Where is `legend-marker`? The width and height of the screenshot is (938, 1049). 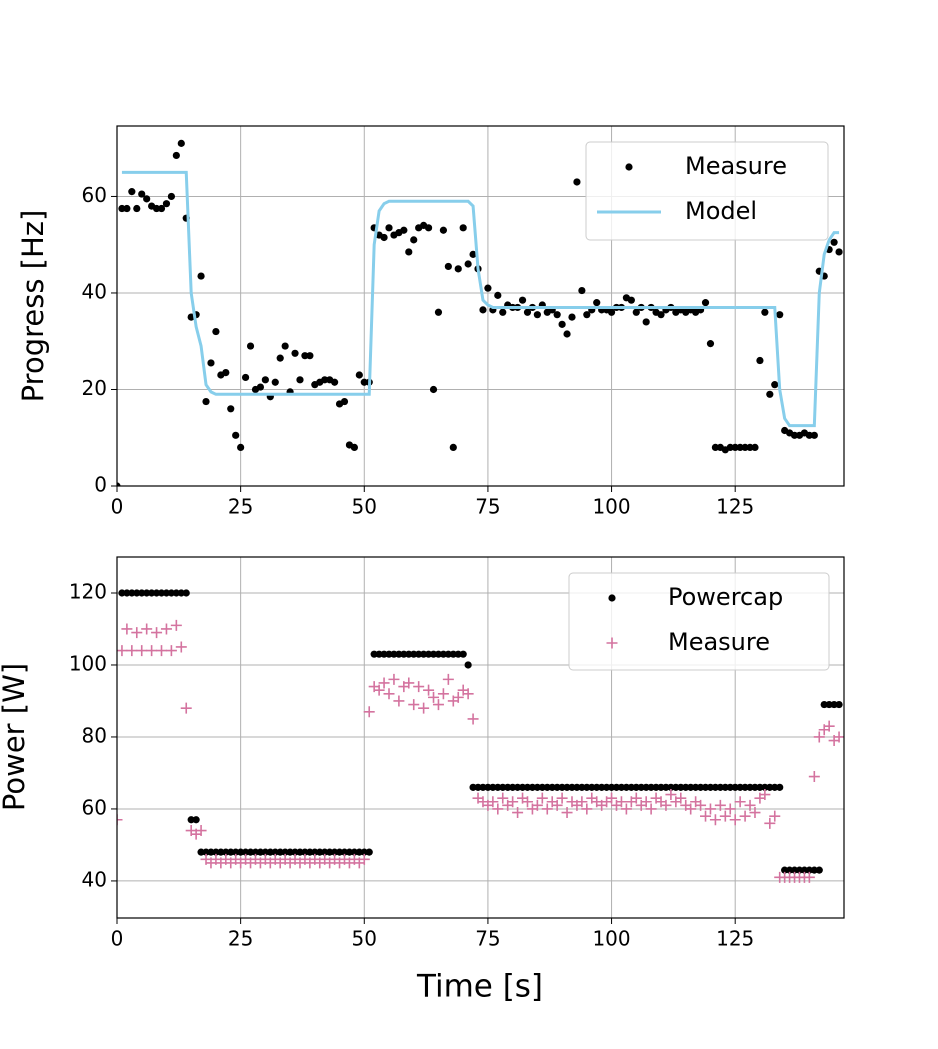
legend-marker is located at coordinates (629, 167).